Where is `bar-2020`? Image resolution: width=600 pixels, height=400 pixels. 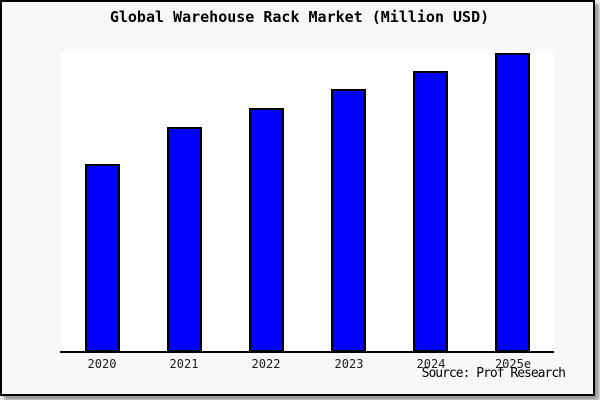 bar-2020 is located at coordinates (102, 258).